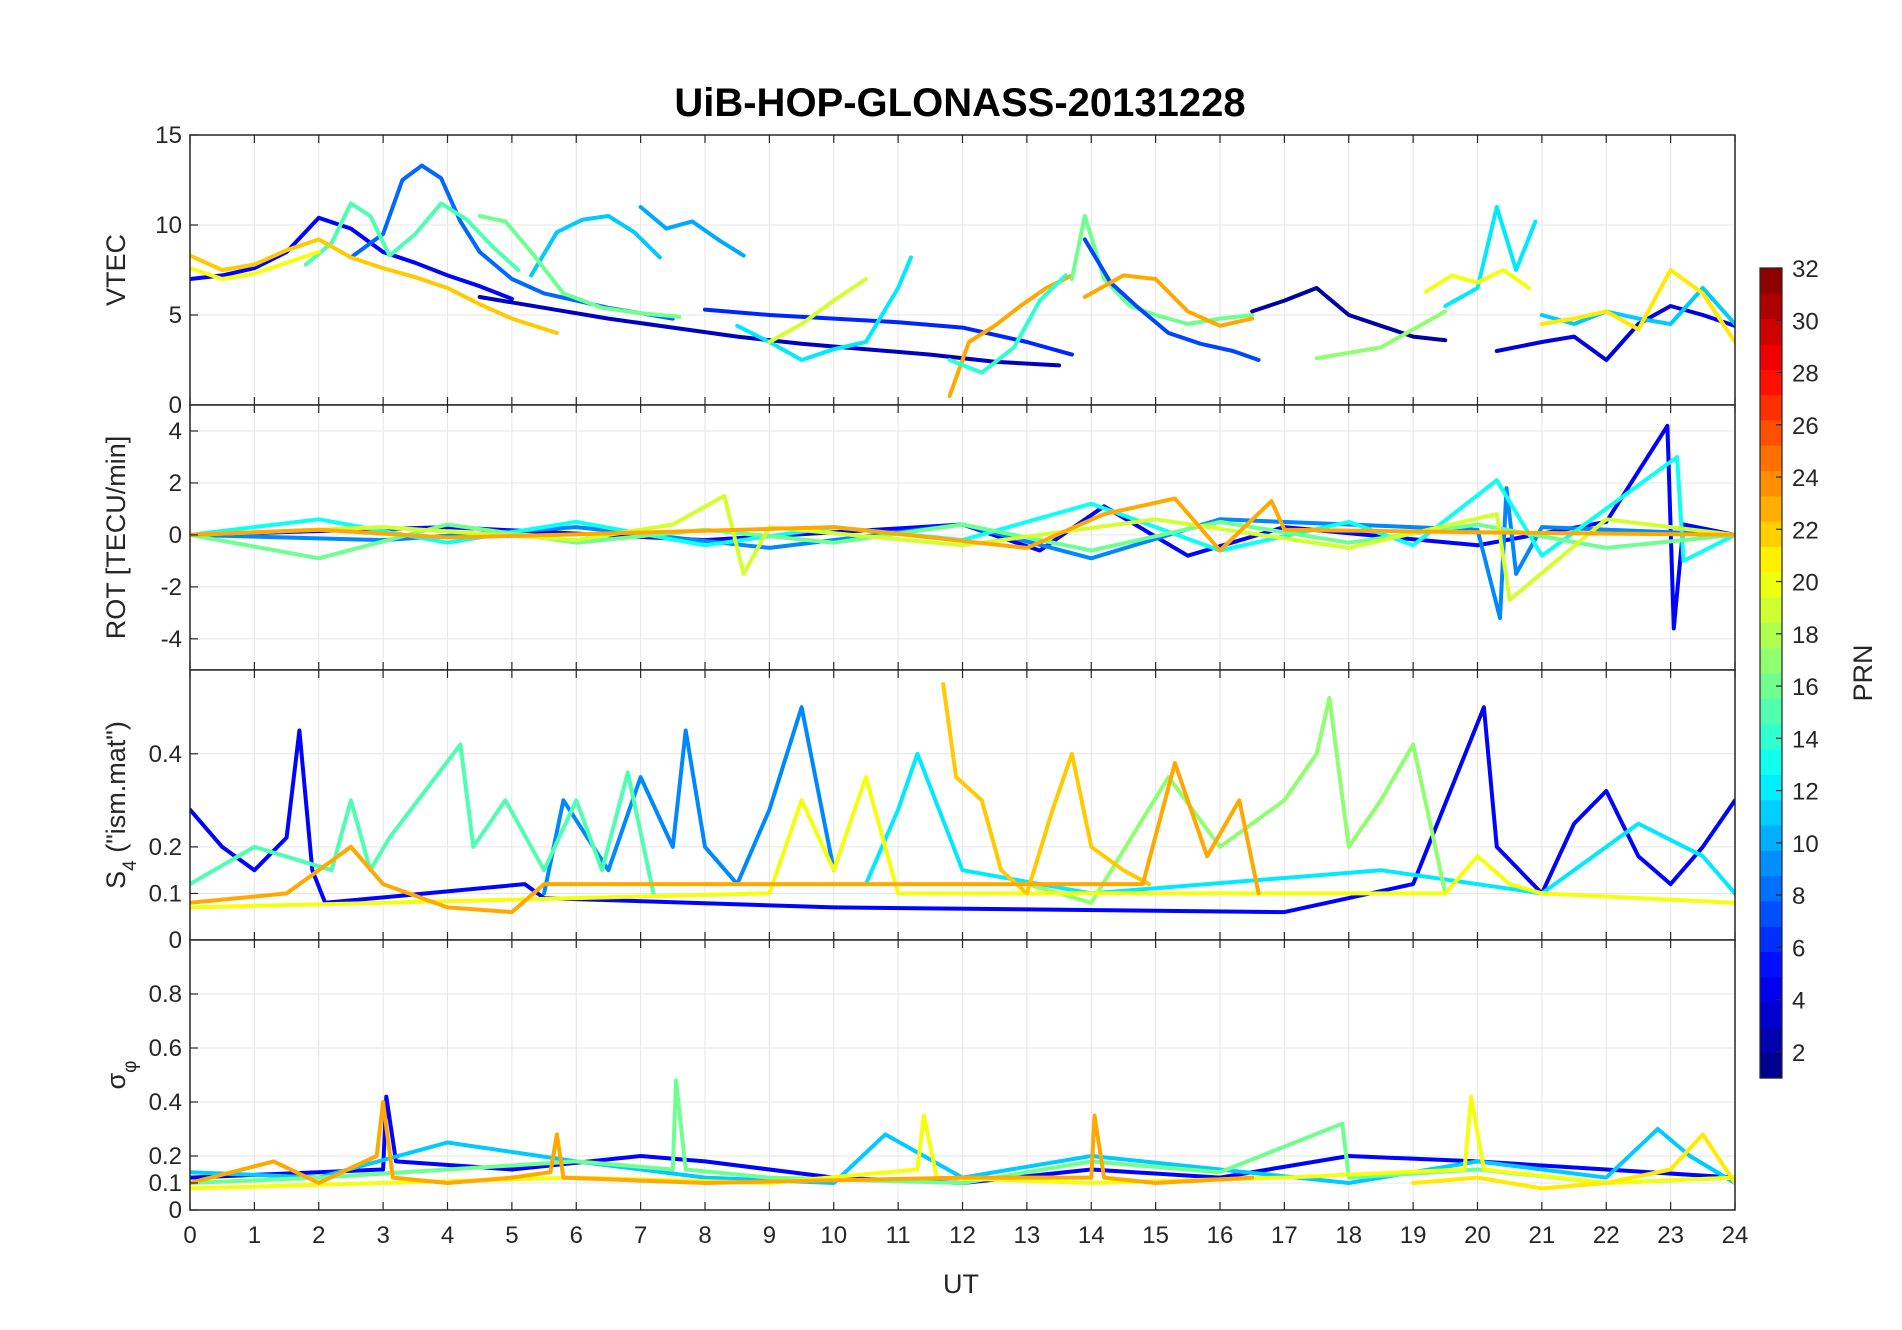 Image resolution: width=1902 pixels, height=1330 pixels. Describe the element at coordinates (1155, 1235) in the screenshot. I see `x-tick-label: 15` at that location.